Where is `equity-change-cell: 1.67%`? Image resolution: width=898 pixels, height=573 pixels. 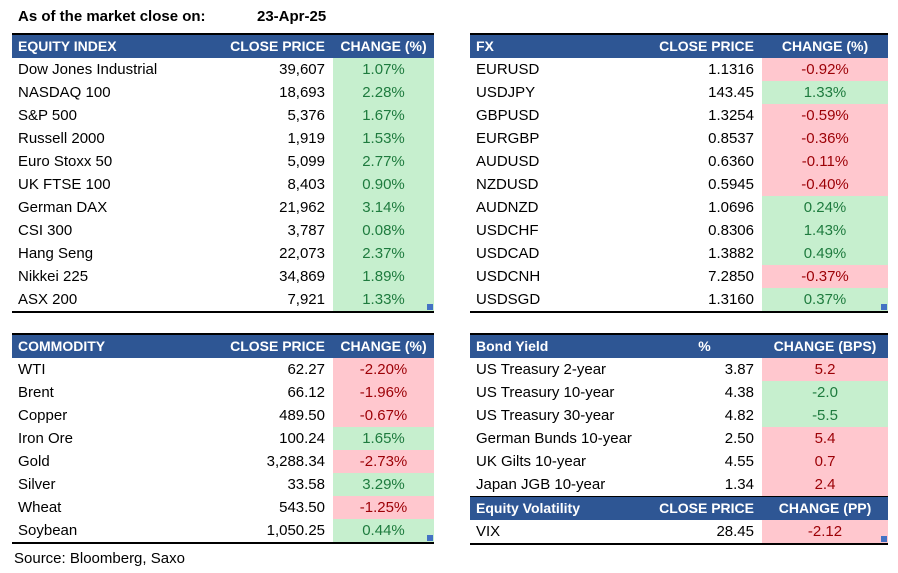 equity-change-cell: 1.67% is located at coordinates (383, 115).